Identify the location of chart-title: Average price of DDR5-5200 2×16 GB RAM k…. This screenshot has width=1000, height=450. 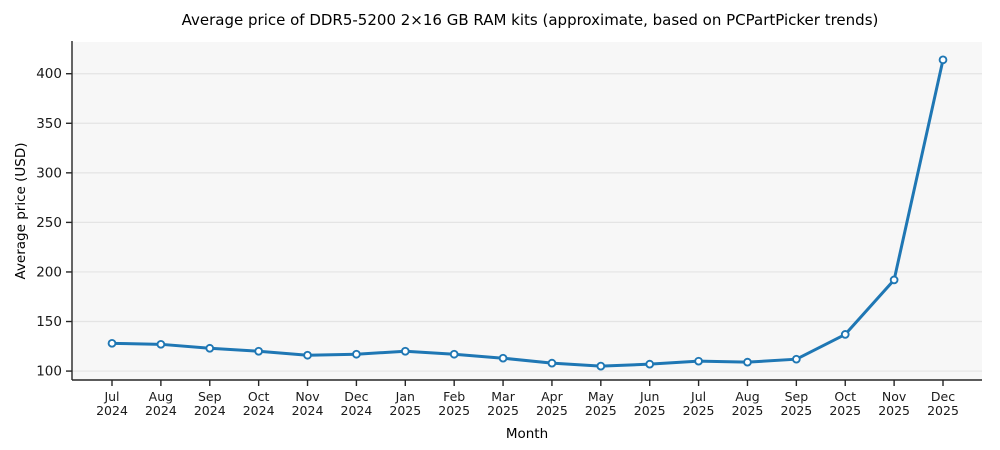
(530, 20).